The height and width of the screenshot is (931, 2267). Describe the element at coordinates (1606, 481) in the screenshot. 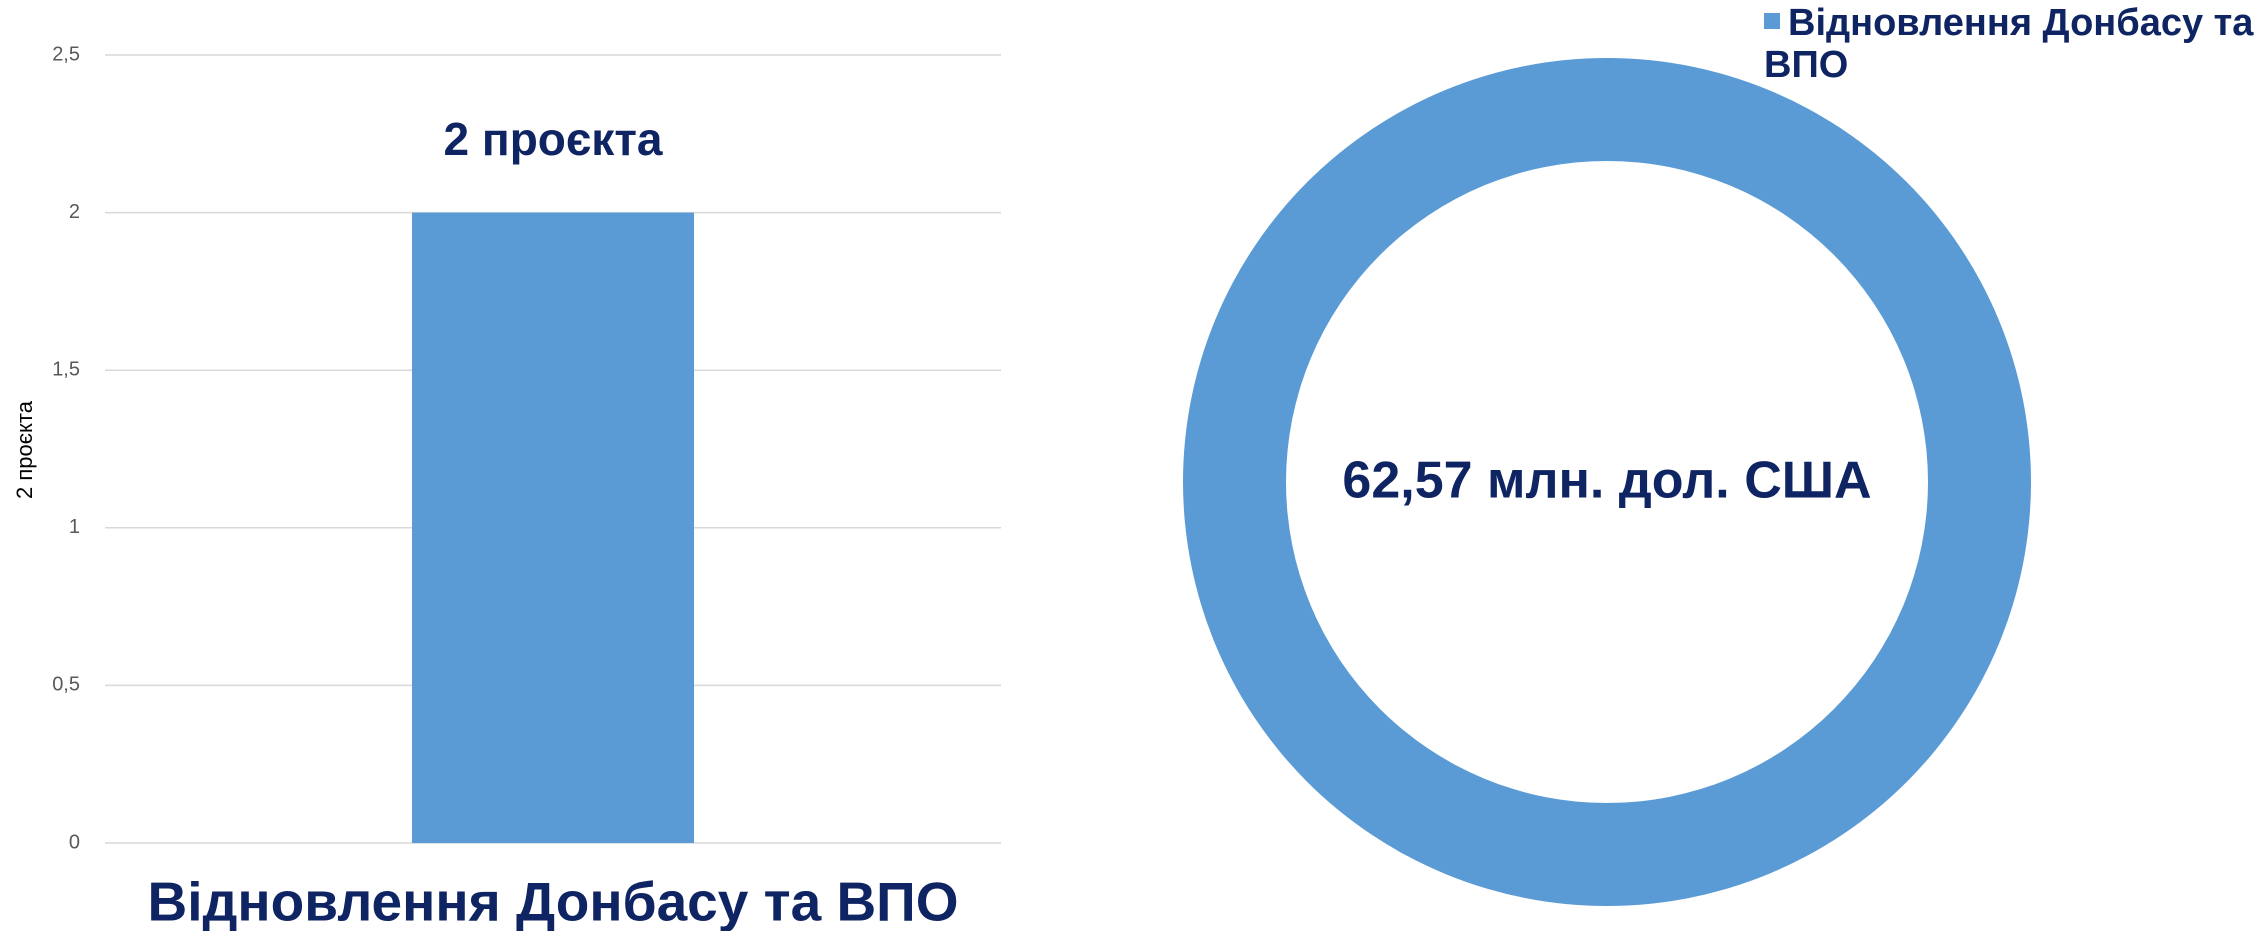

I see `value-label: 62,57 млн. дол. США` at that location.